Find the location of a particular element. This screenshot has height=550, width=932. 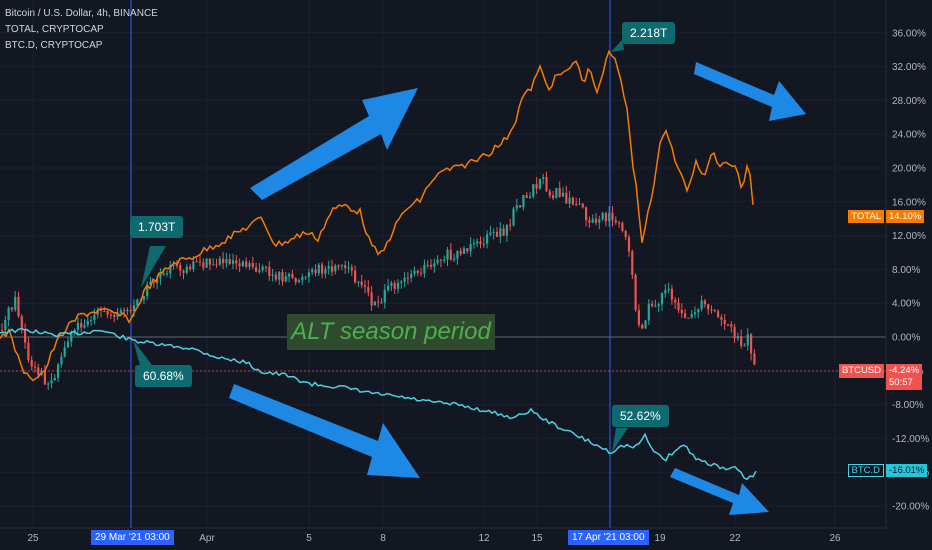

arrow-up-icon is located at coordinates (334, 144).